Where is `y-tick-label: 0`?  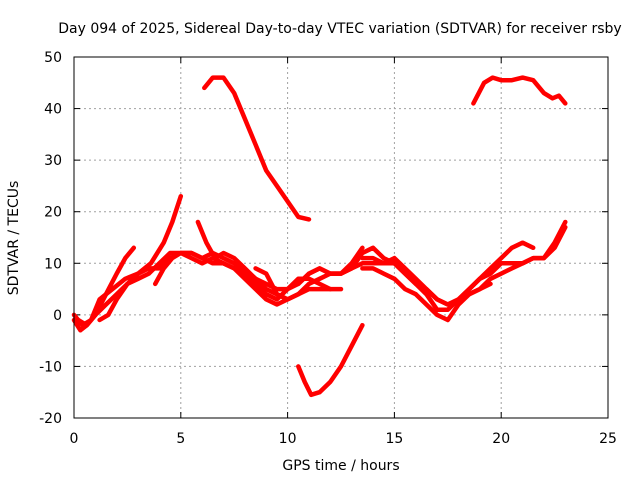
y-tick-label: 0 is located at coordinates (57, 316).